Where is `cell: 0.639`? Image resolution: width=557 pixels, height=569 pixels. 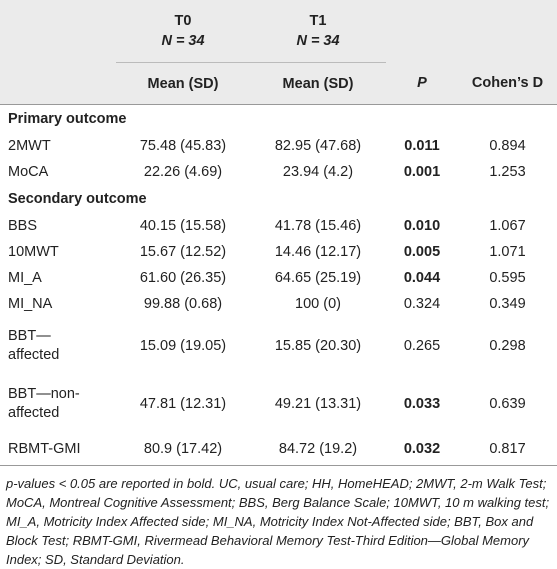
cell: 0.639 is located at coordinates (507, 403).